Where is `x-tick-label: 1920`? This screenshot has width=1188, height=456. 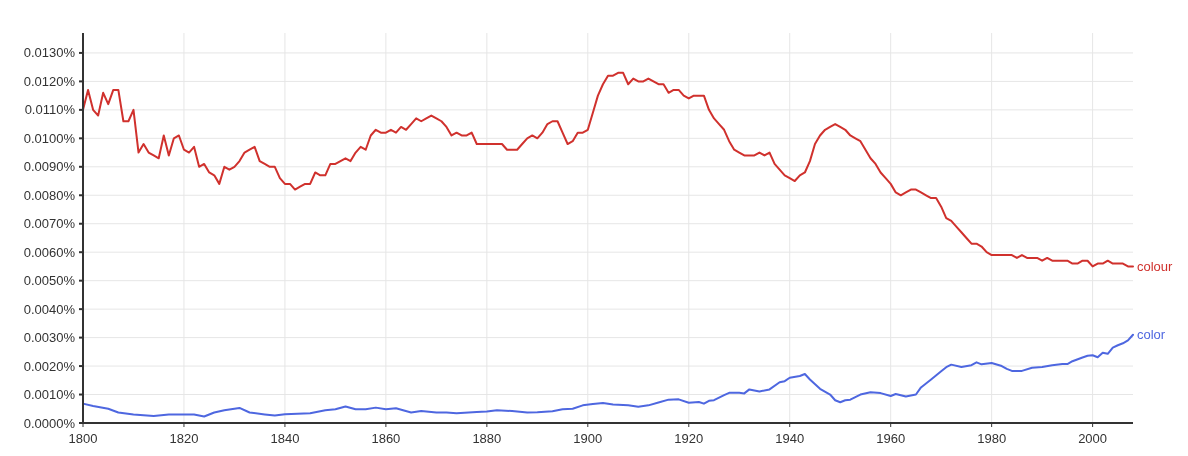 x-tick-label: 1920 is located at coordinates (689, 438).